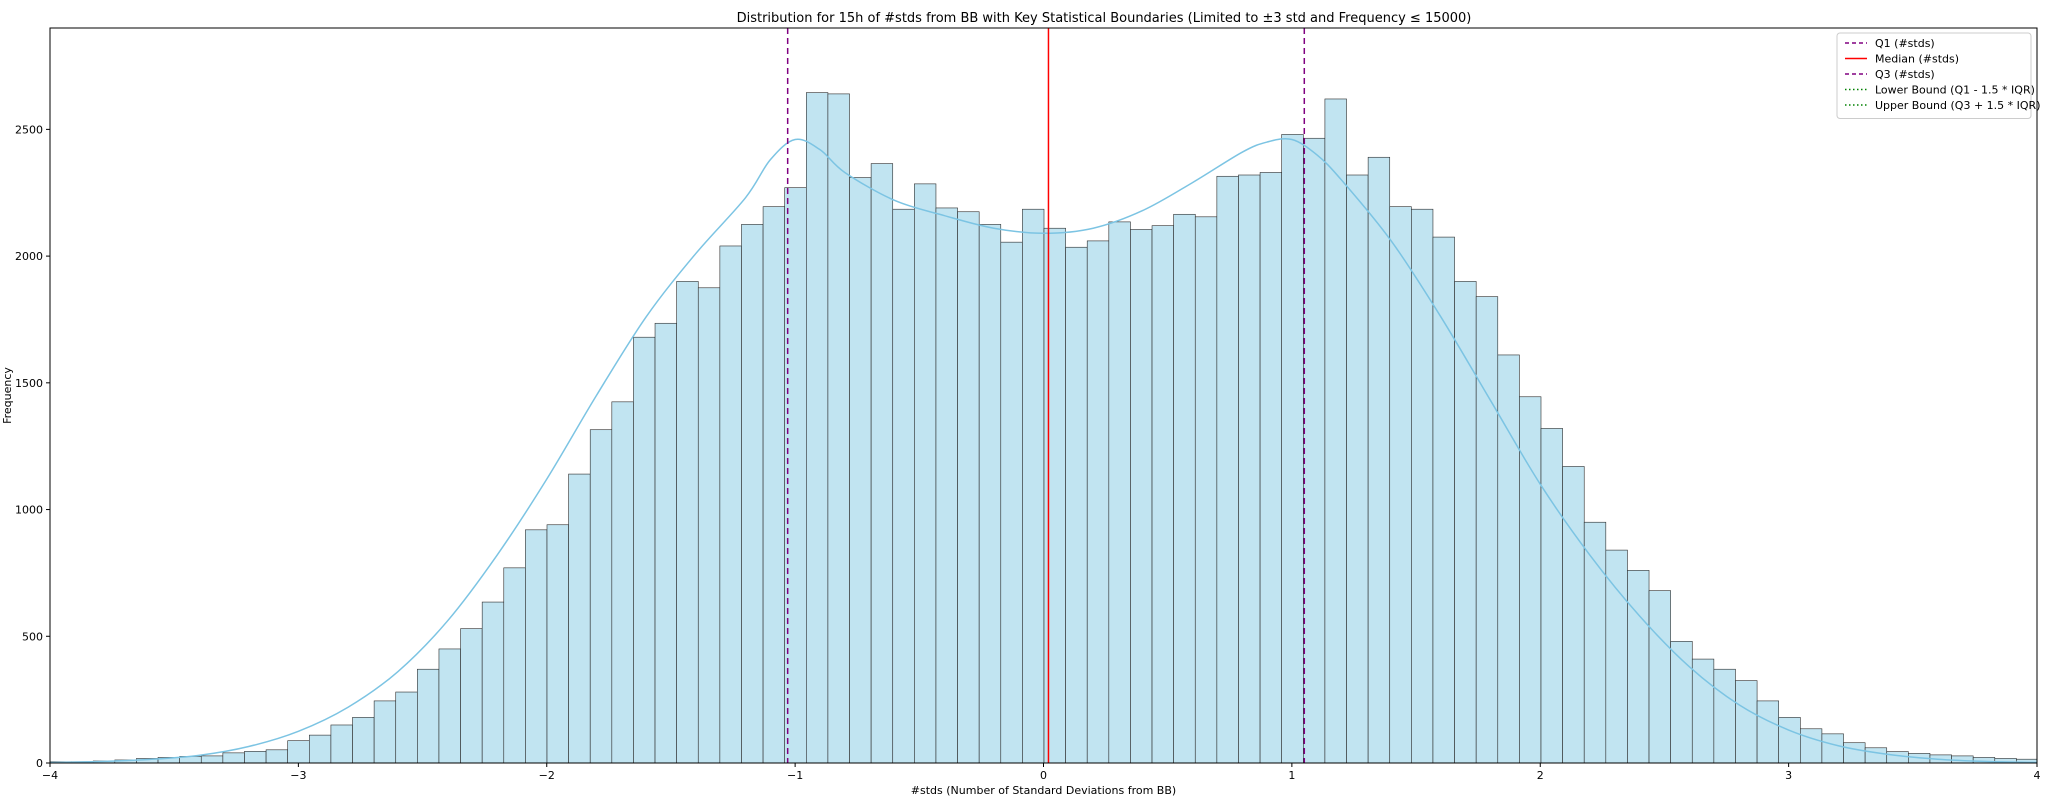 The height and width of the screenshot is (804, 2047). I want to click on legend-label-2: Q3 (#stds), so click(1905, 74).